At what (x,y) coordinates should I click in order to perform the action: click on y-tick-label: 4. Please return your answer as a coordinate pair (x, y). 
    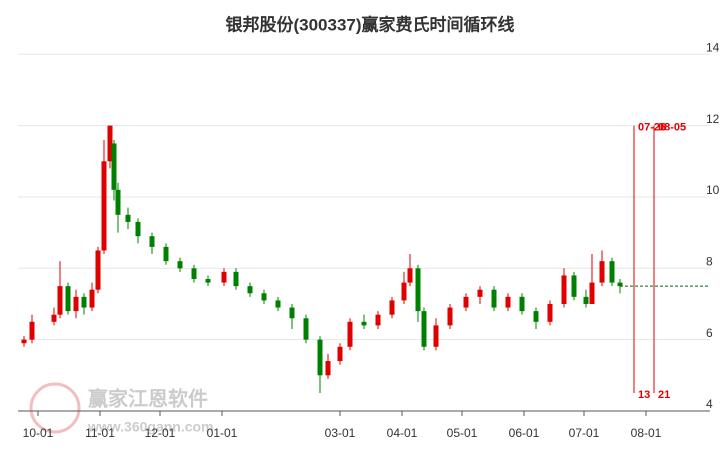
    Looking at the image, I should click on (709, 404).